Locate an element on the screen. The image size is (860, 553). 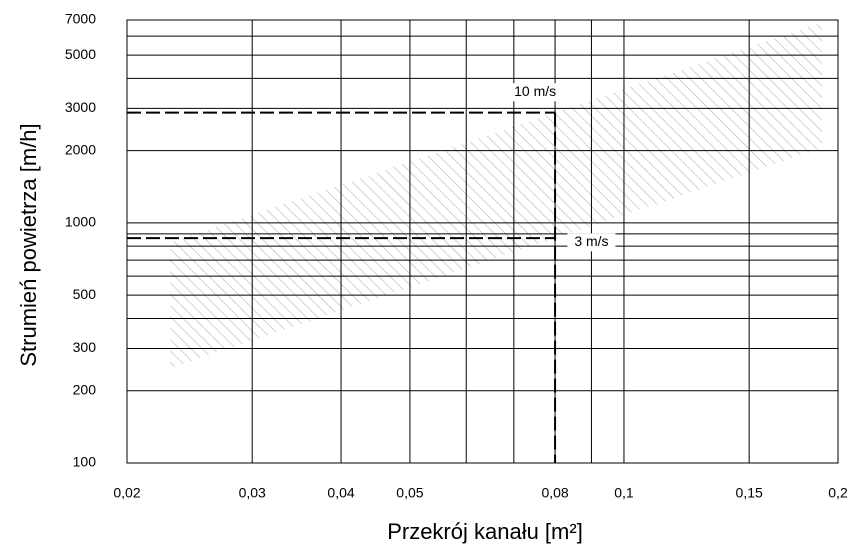
x-axis-label: Przekrój kanału [m²] is located at coordinates (485, 531).